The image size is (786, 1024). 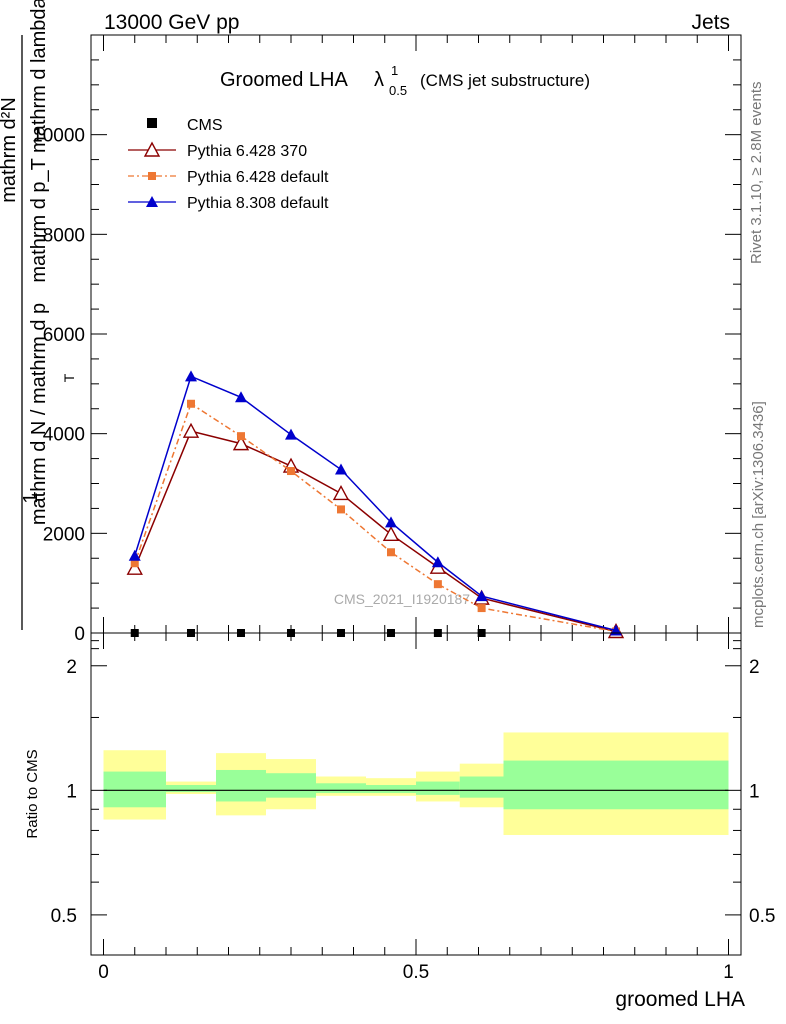 I want to click on legend-marker-pythia6-default, so click(x=152, y=176).